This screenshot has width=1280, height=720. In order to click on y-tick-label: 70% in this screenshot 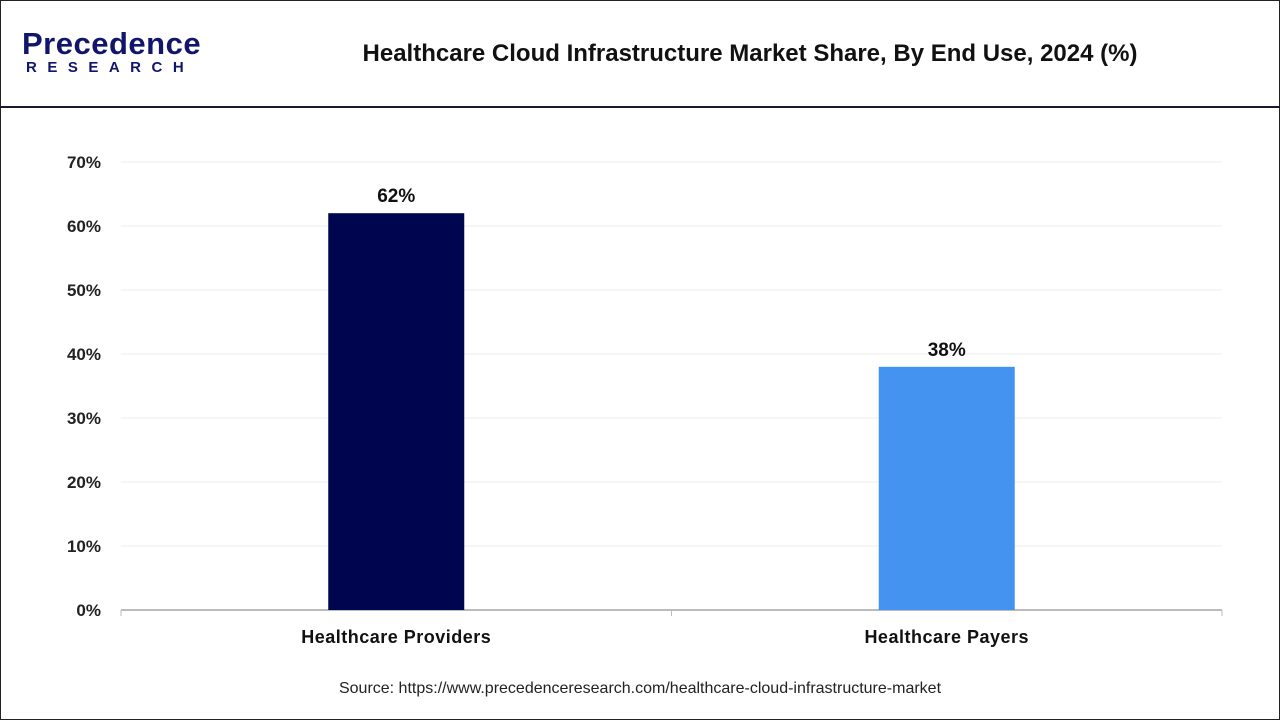, I will do `click(84, 162)`.